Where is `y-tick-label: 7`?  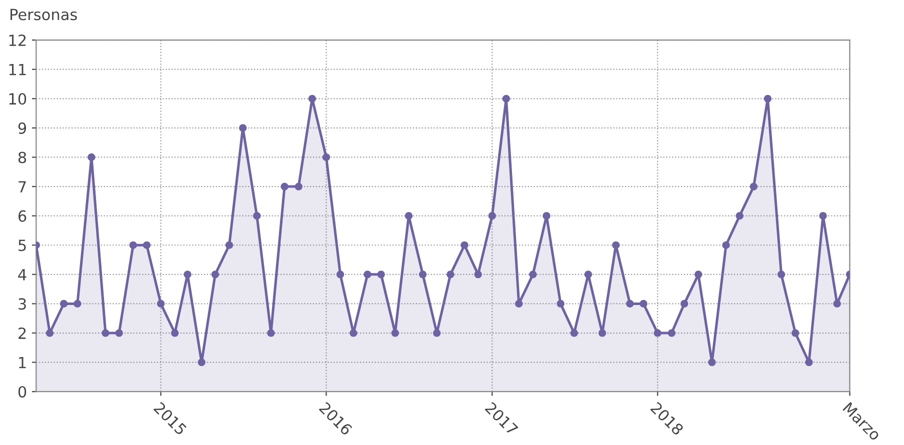 y-tick-label: 7 is located at coordinates (22, 186).